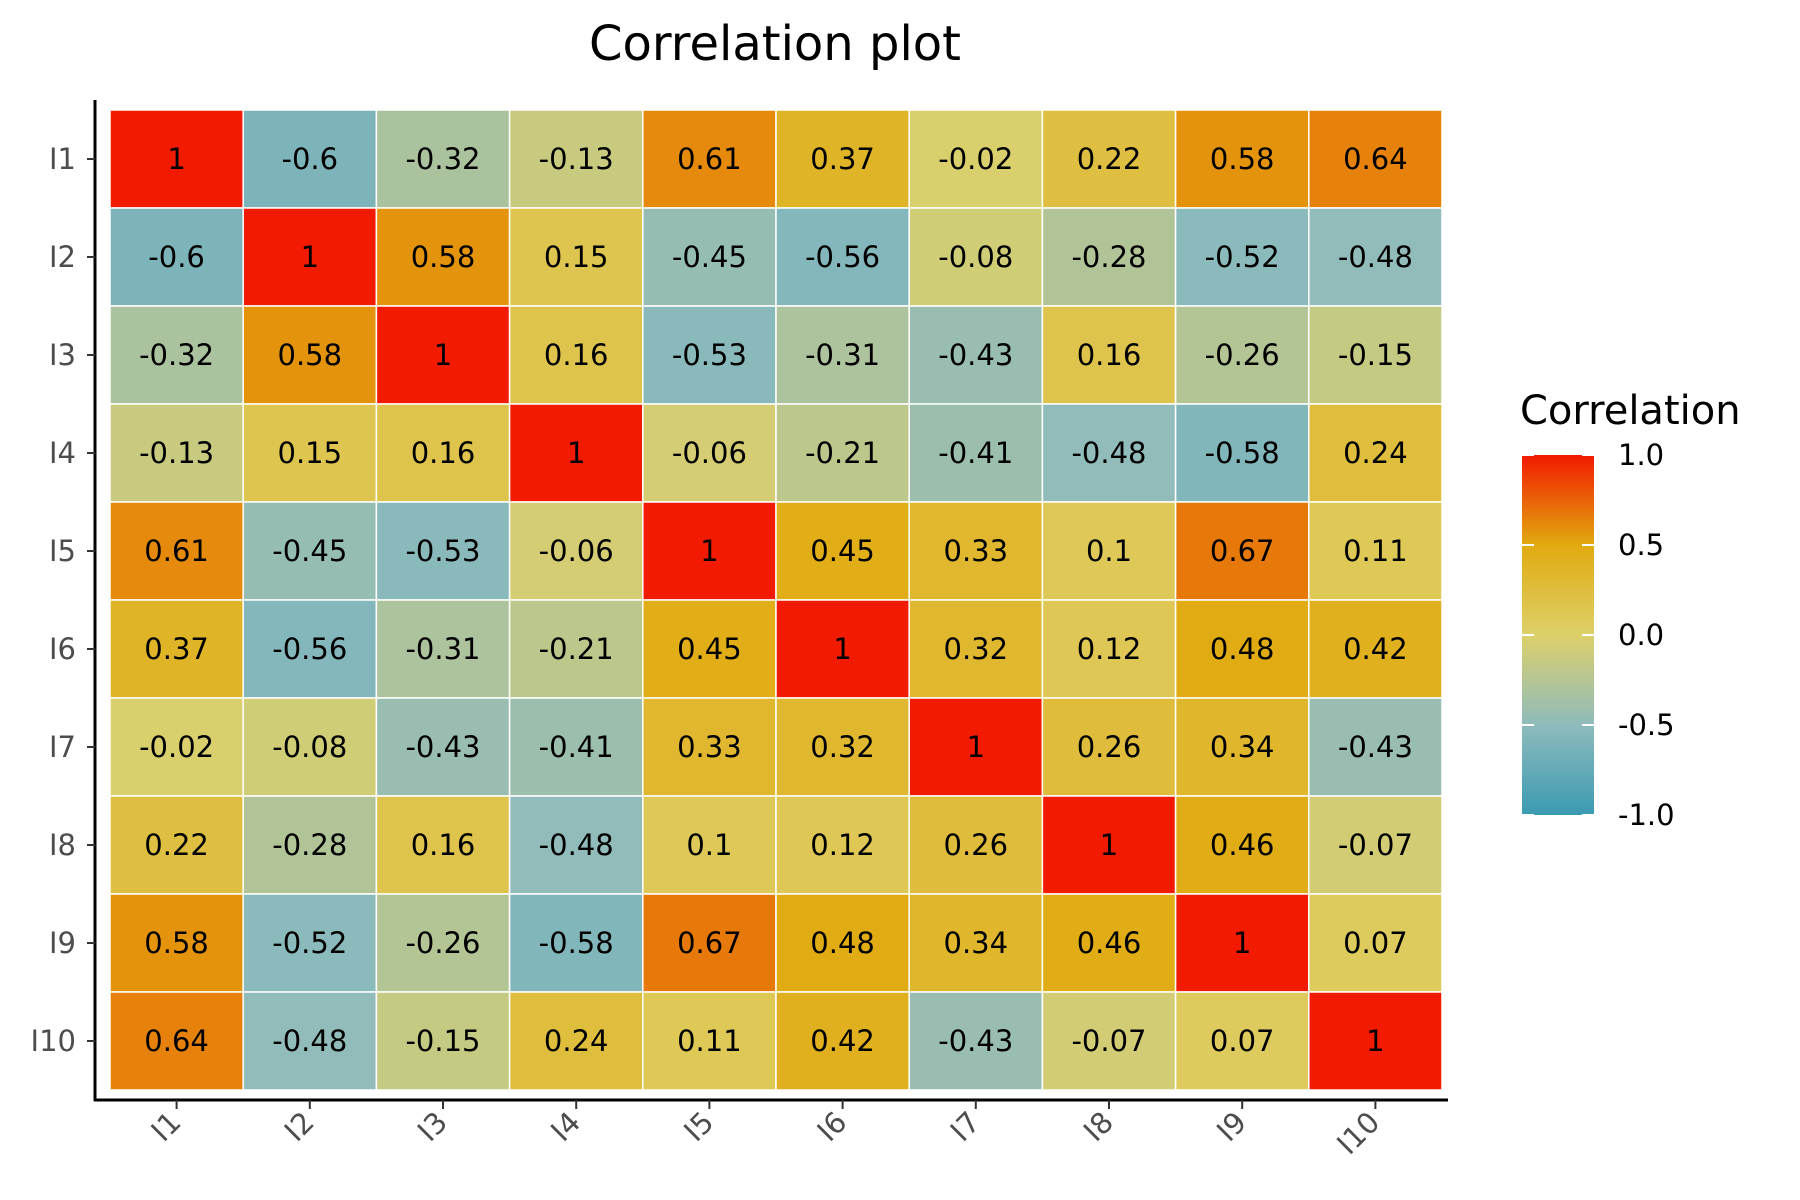  Describe the element at coordinates (309, 649) in the screenshot. I see `cell-value-label: -0.56` at that location.